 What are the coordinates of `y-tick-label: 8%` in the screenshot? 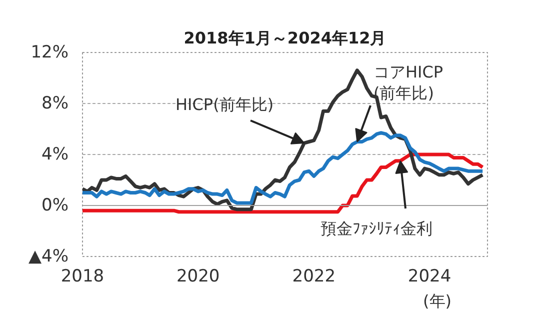 It's located at (55, 104).